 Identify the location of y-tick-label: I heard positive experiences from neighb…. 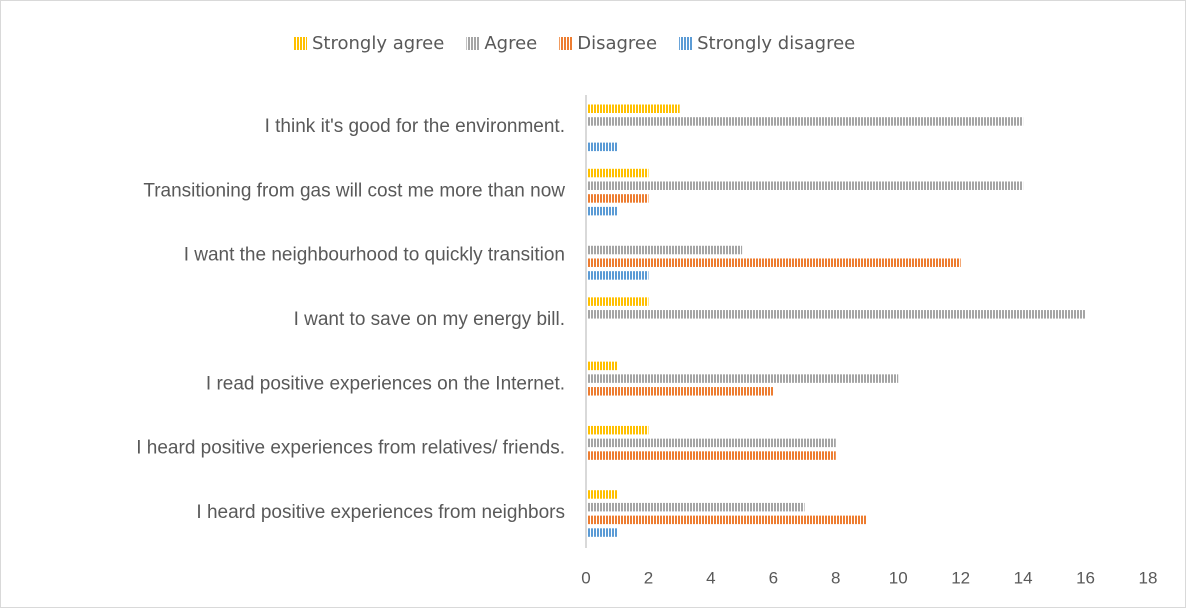
(380, 512).